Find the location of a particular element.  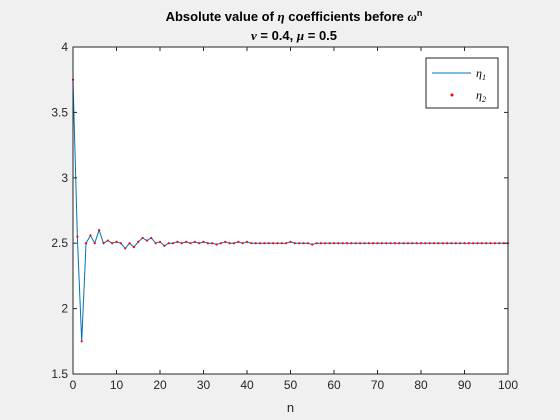

subtitle-text-part: = 0.4, is located at coordinates (277, 35).